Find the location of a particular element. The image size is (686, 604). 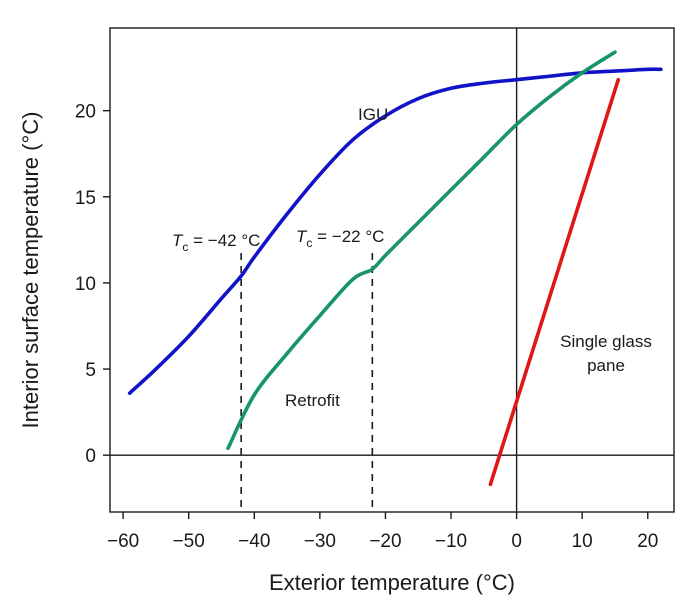

single-pane-label-line2: pane is located at coordinates (606, 365).